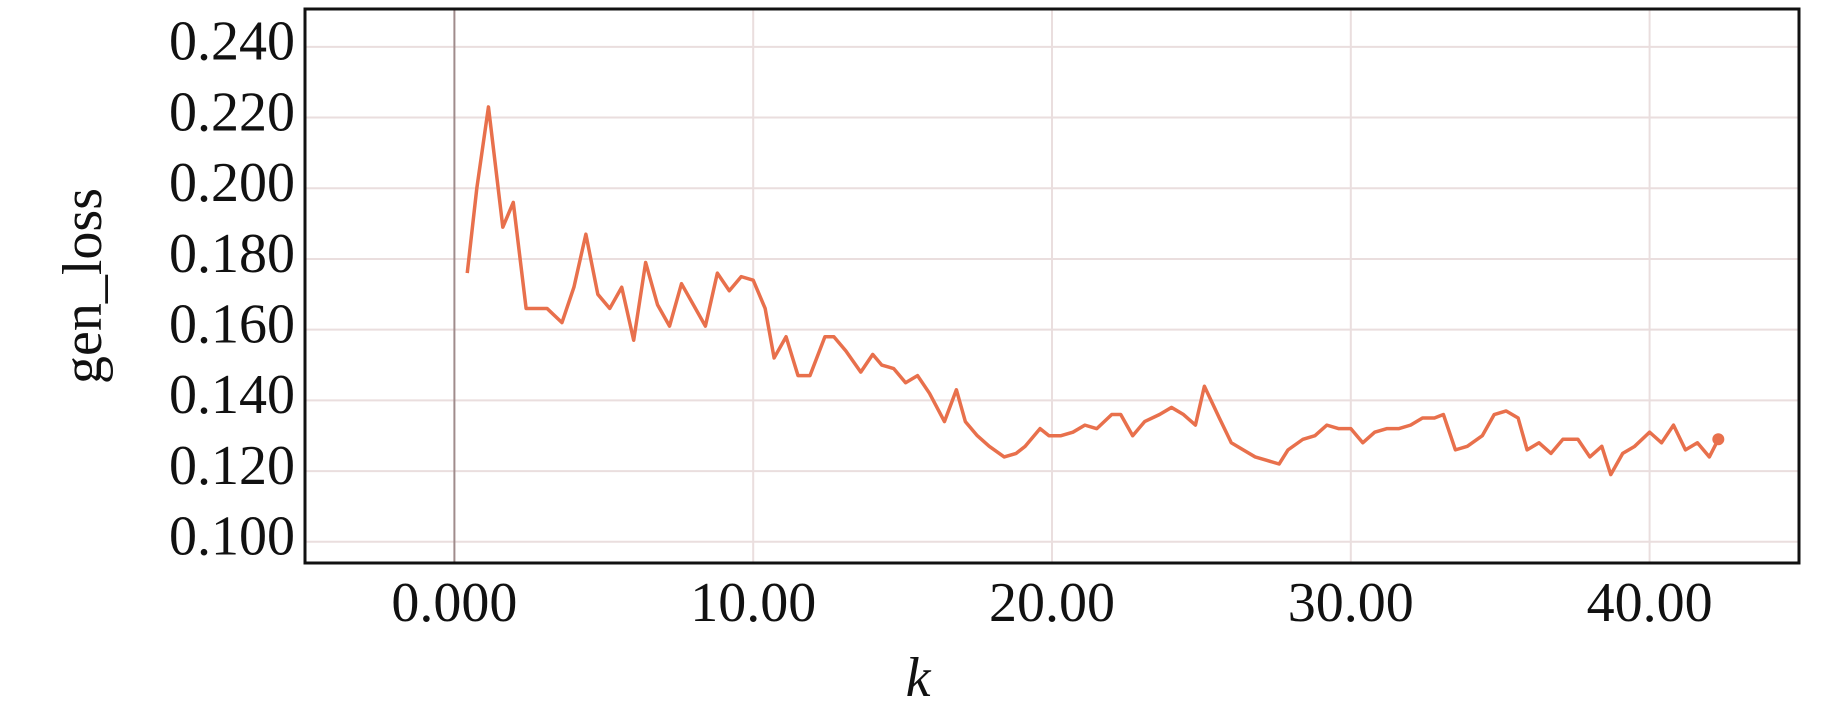 The height and width of the screenshot is (710, 1843). What do you see at coordinates (232, 325) in the screenshot?
I see `y-tick-label: 0.160` at bounding box center [232, 325].